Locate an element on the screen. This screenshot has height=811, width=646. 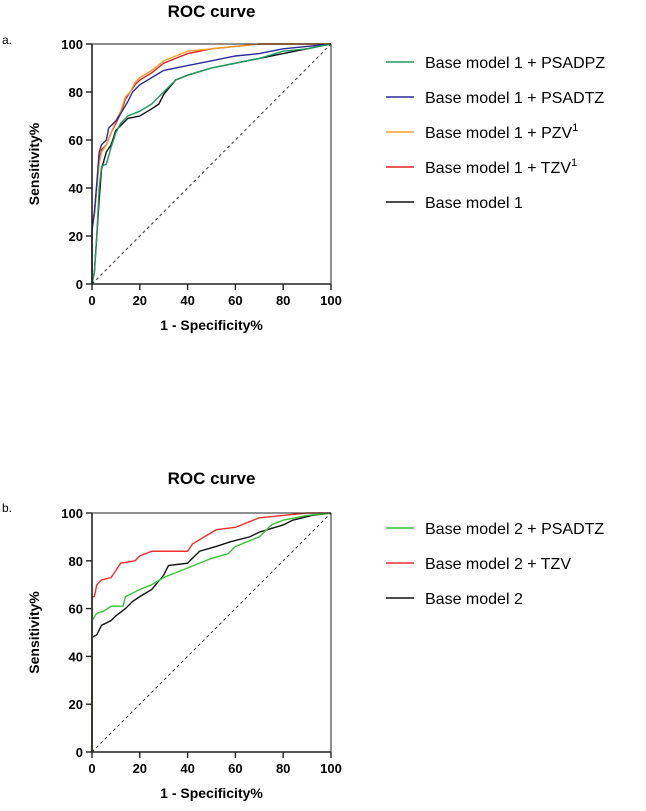
legend-item: Base model 1 is located at coordinates (454, 203).